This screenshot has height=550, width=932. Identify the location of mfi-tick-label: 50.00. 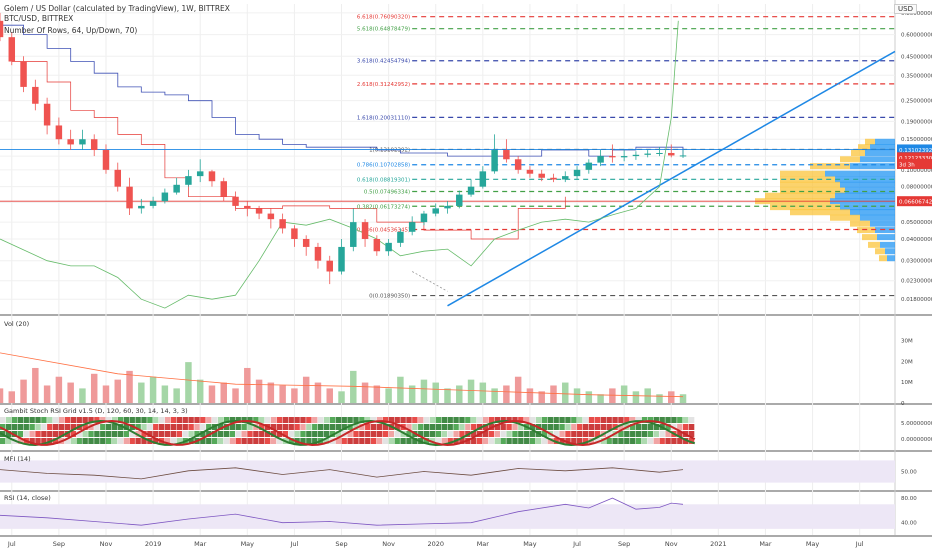
(909, 473).